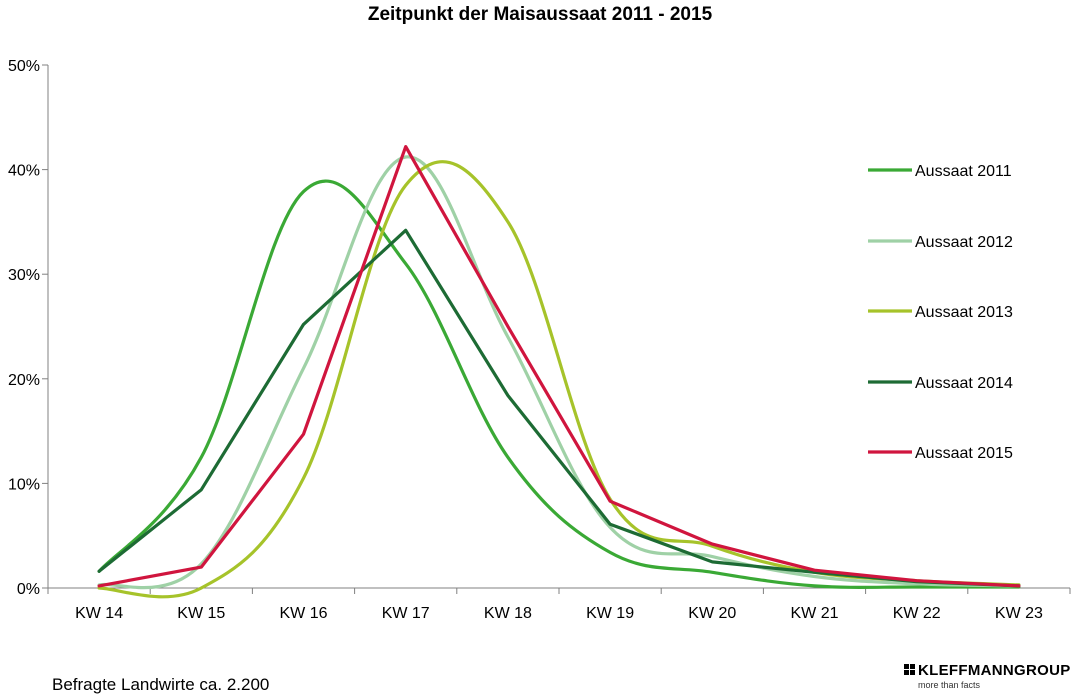  I want to click on company-logo: KLEFFMANNGROUP more than facts, so click(989, 678).